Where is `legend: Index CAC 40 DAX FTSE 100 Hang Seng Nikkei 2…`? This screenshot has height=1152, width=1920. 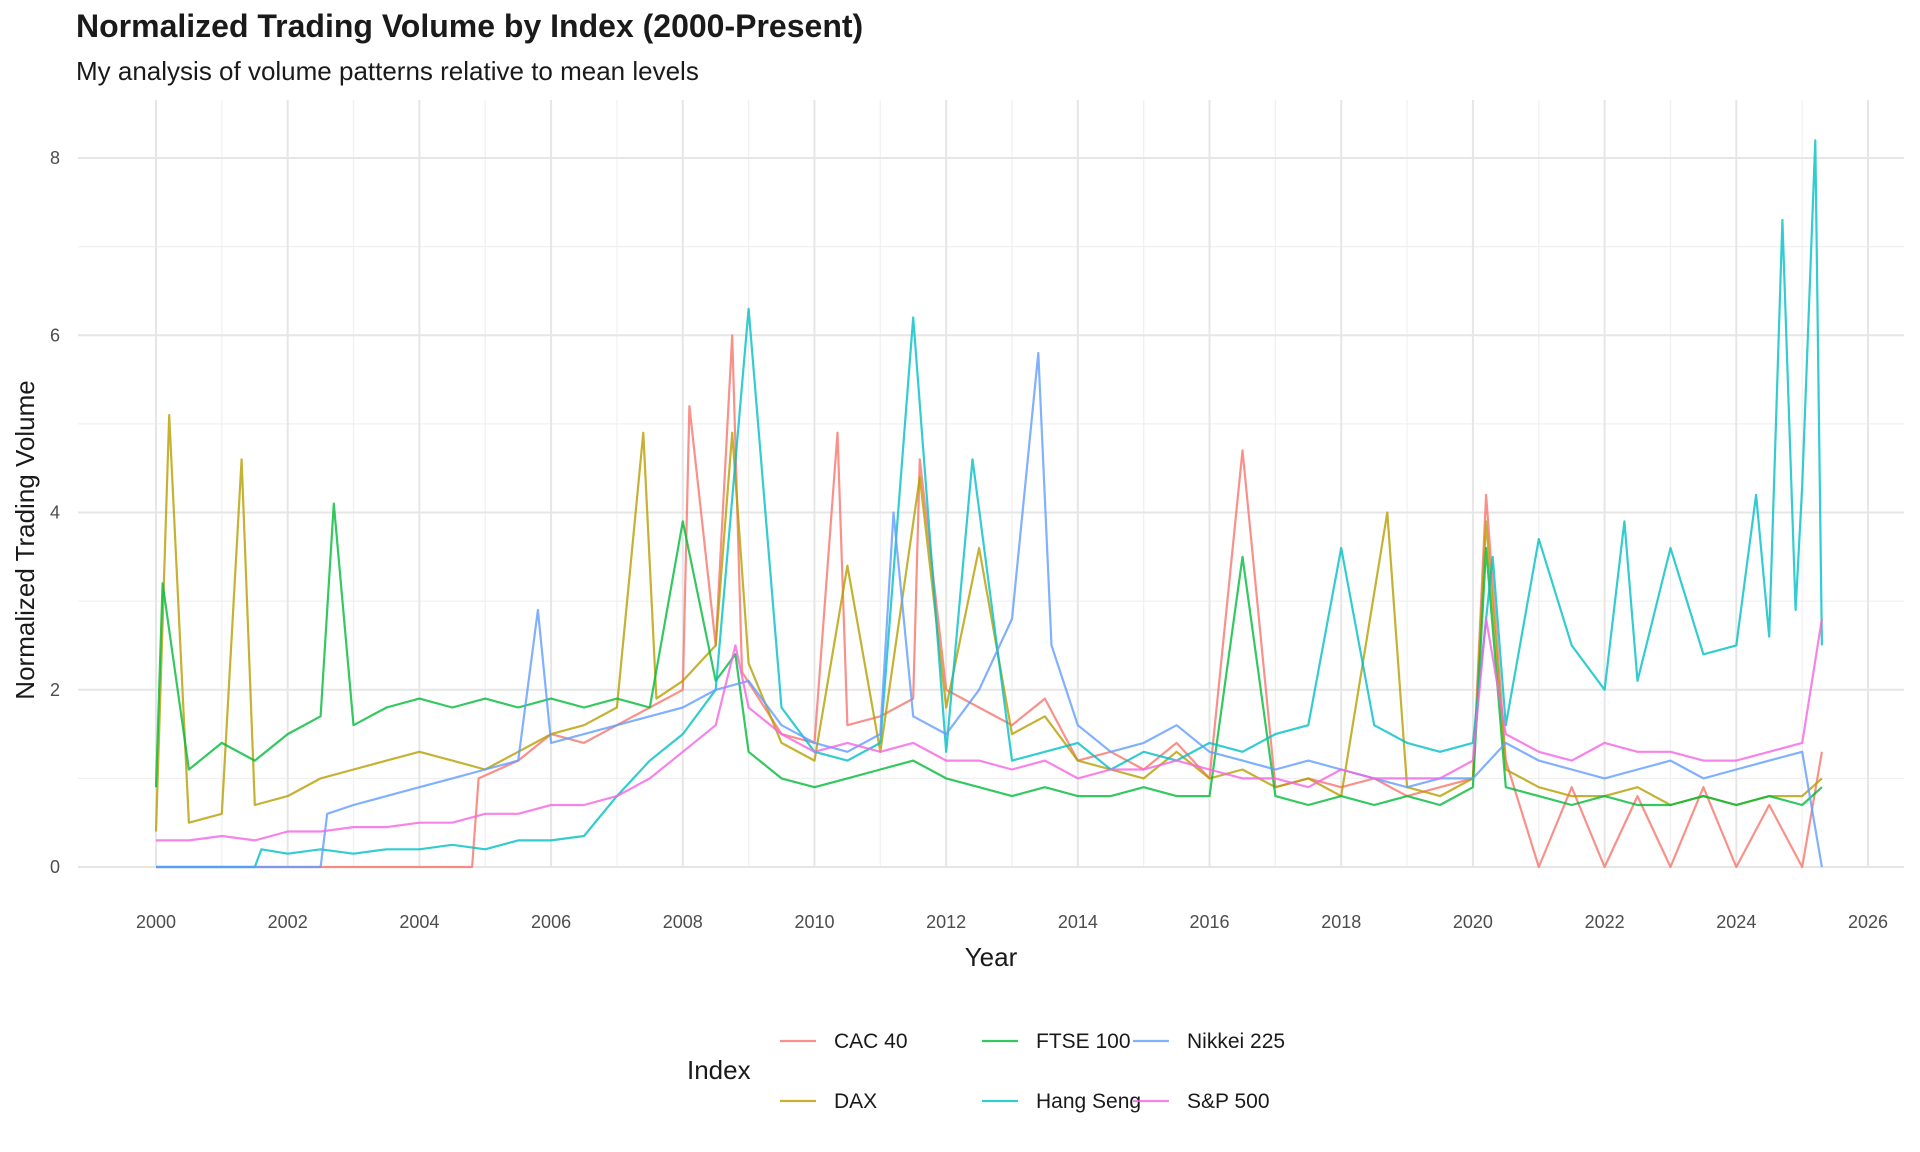 legend: Index CAC 40 DAX FTSE 100 Hang Seng Nikkei 2… is located at coordinates (986, 1071).